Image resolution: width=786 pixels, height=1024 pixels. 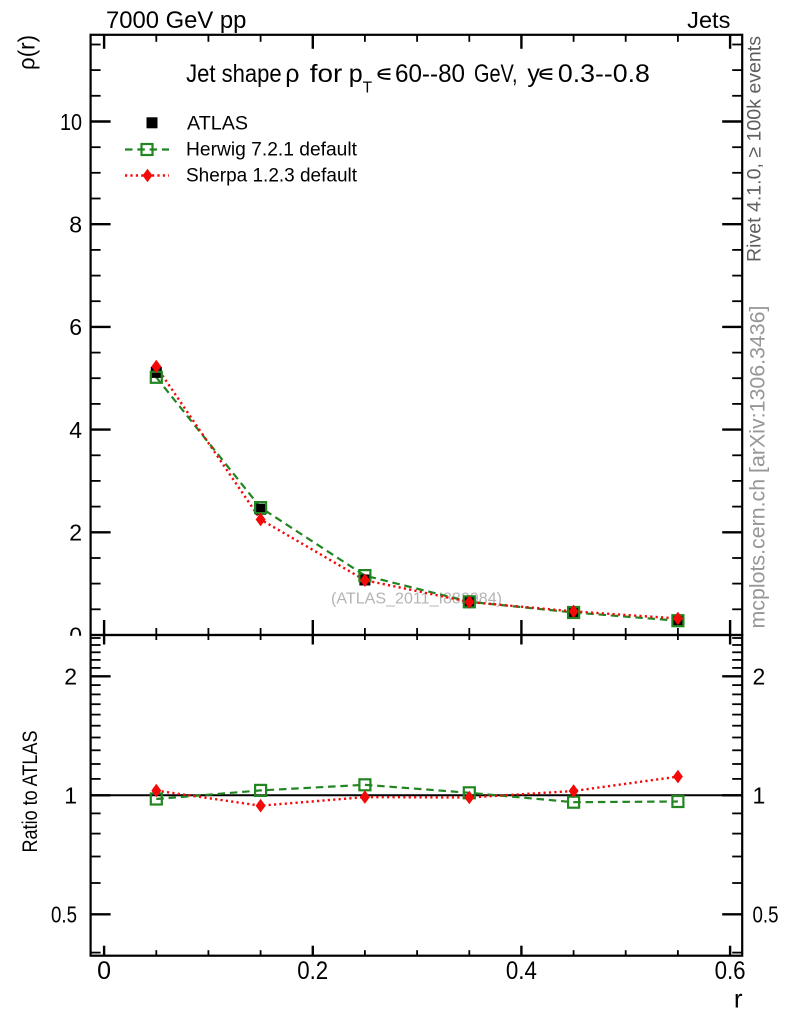 What do you see at coordinates (368, 87) in the screenshot?
I see `svg-text: T` at bounding box center [368, 87].